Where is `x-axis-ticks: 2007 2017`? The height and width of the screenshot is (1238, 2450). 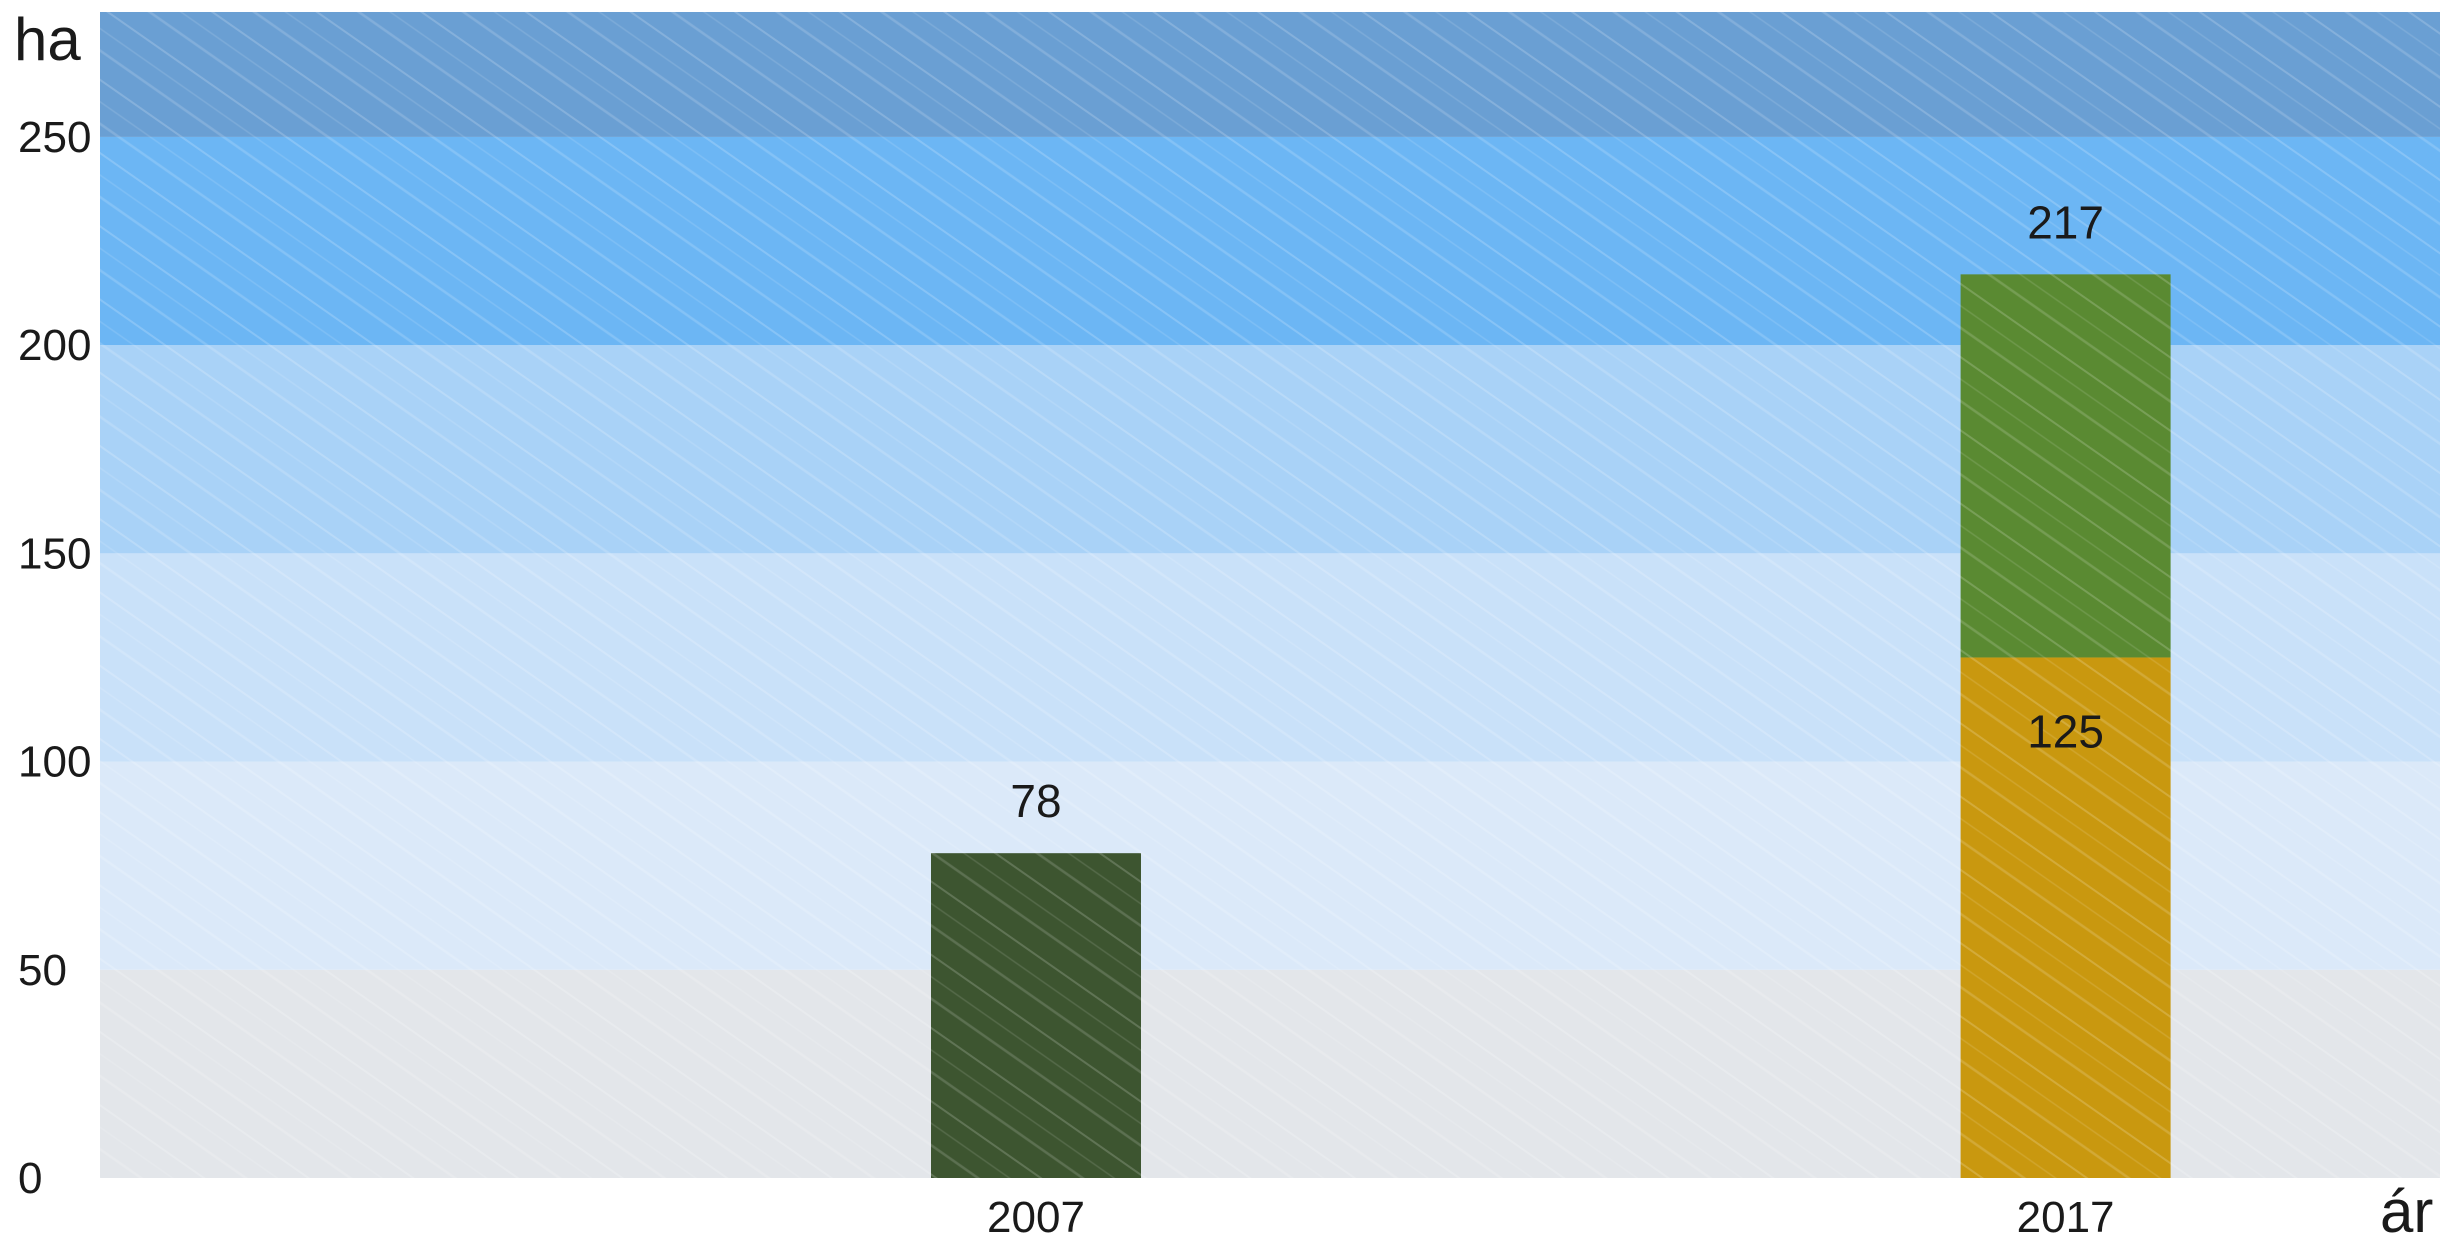 x-axis-ticks: 2007 2017 is located at coordinates (1550, 1215).